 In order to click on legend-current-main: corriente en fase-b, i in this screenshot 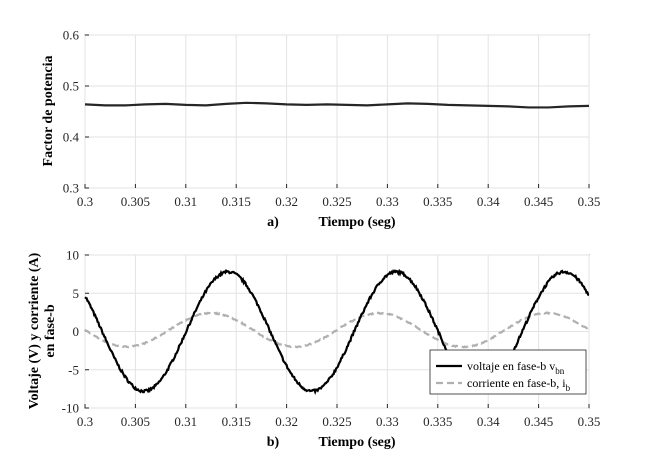, I will do `click(516, 383)`.